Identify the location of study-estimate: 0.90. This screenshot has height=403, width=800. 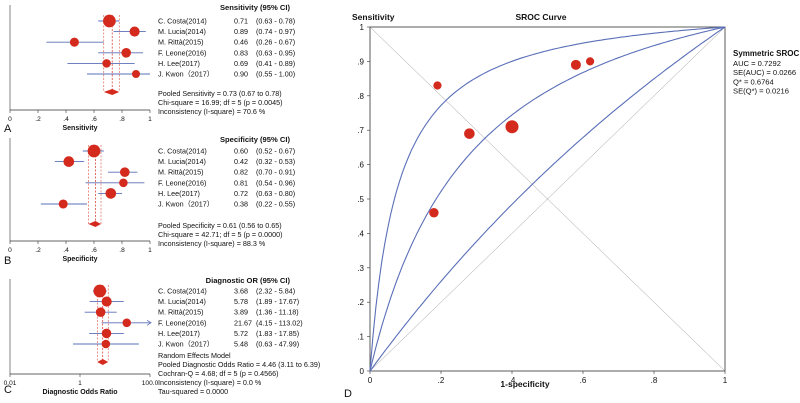
(241, 74).